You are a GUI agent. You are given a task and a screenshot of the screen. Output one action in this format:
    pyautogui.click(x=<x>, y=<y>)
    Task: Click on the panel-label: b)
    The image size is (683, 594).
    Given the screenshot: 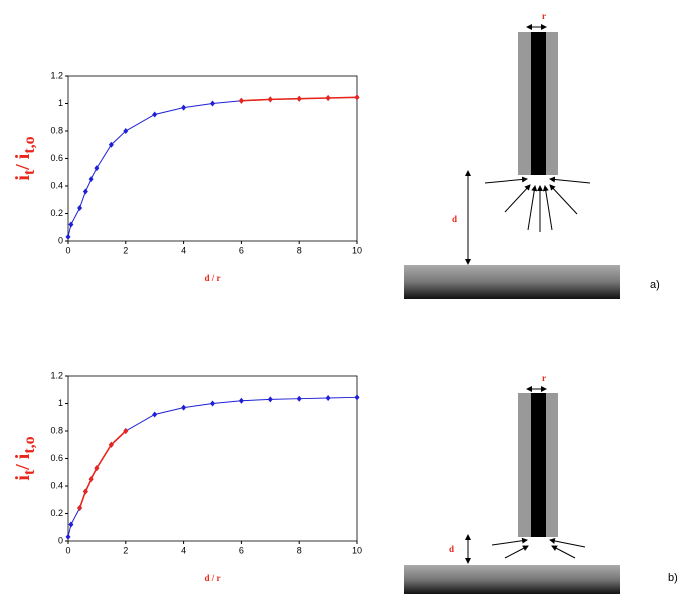 What is the action you would take?
    pyautogui.click(x=673, y=578)
    